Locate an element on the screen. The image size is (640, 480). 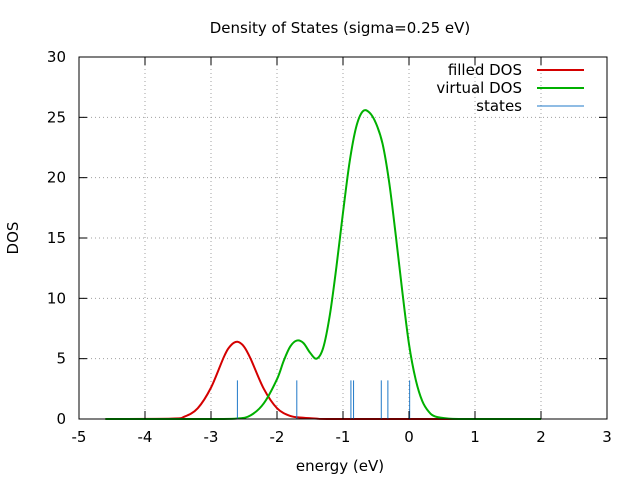
y-tick-label: 5 is located at coordinates (61, 359).